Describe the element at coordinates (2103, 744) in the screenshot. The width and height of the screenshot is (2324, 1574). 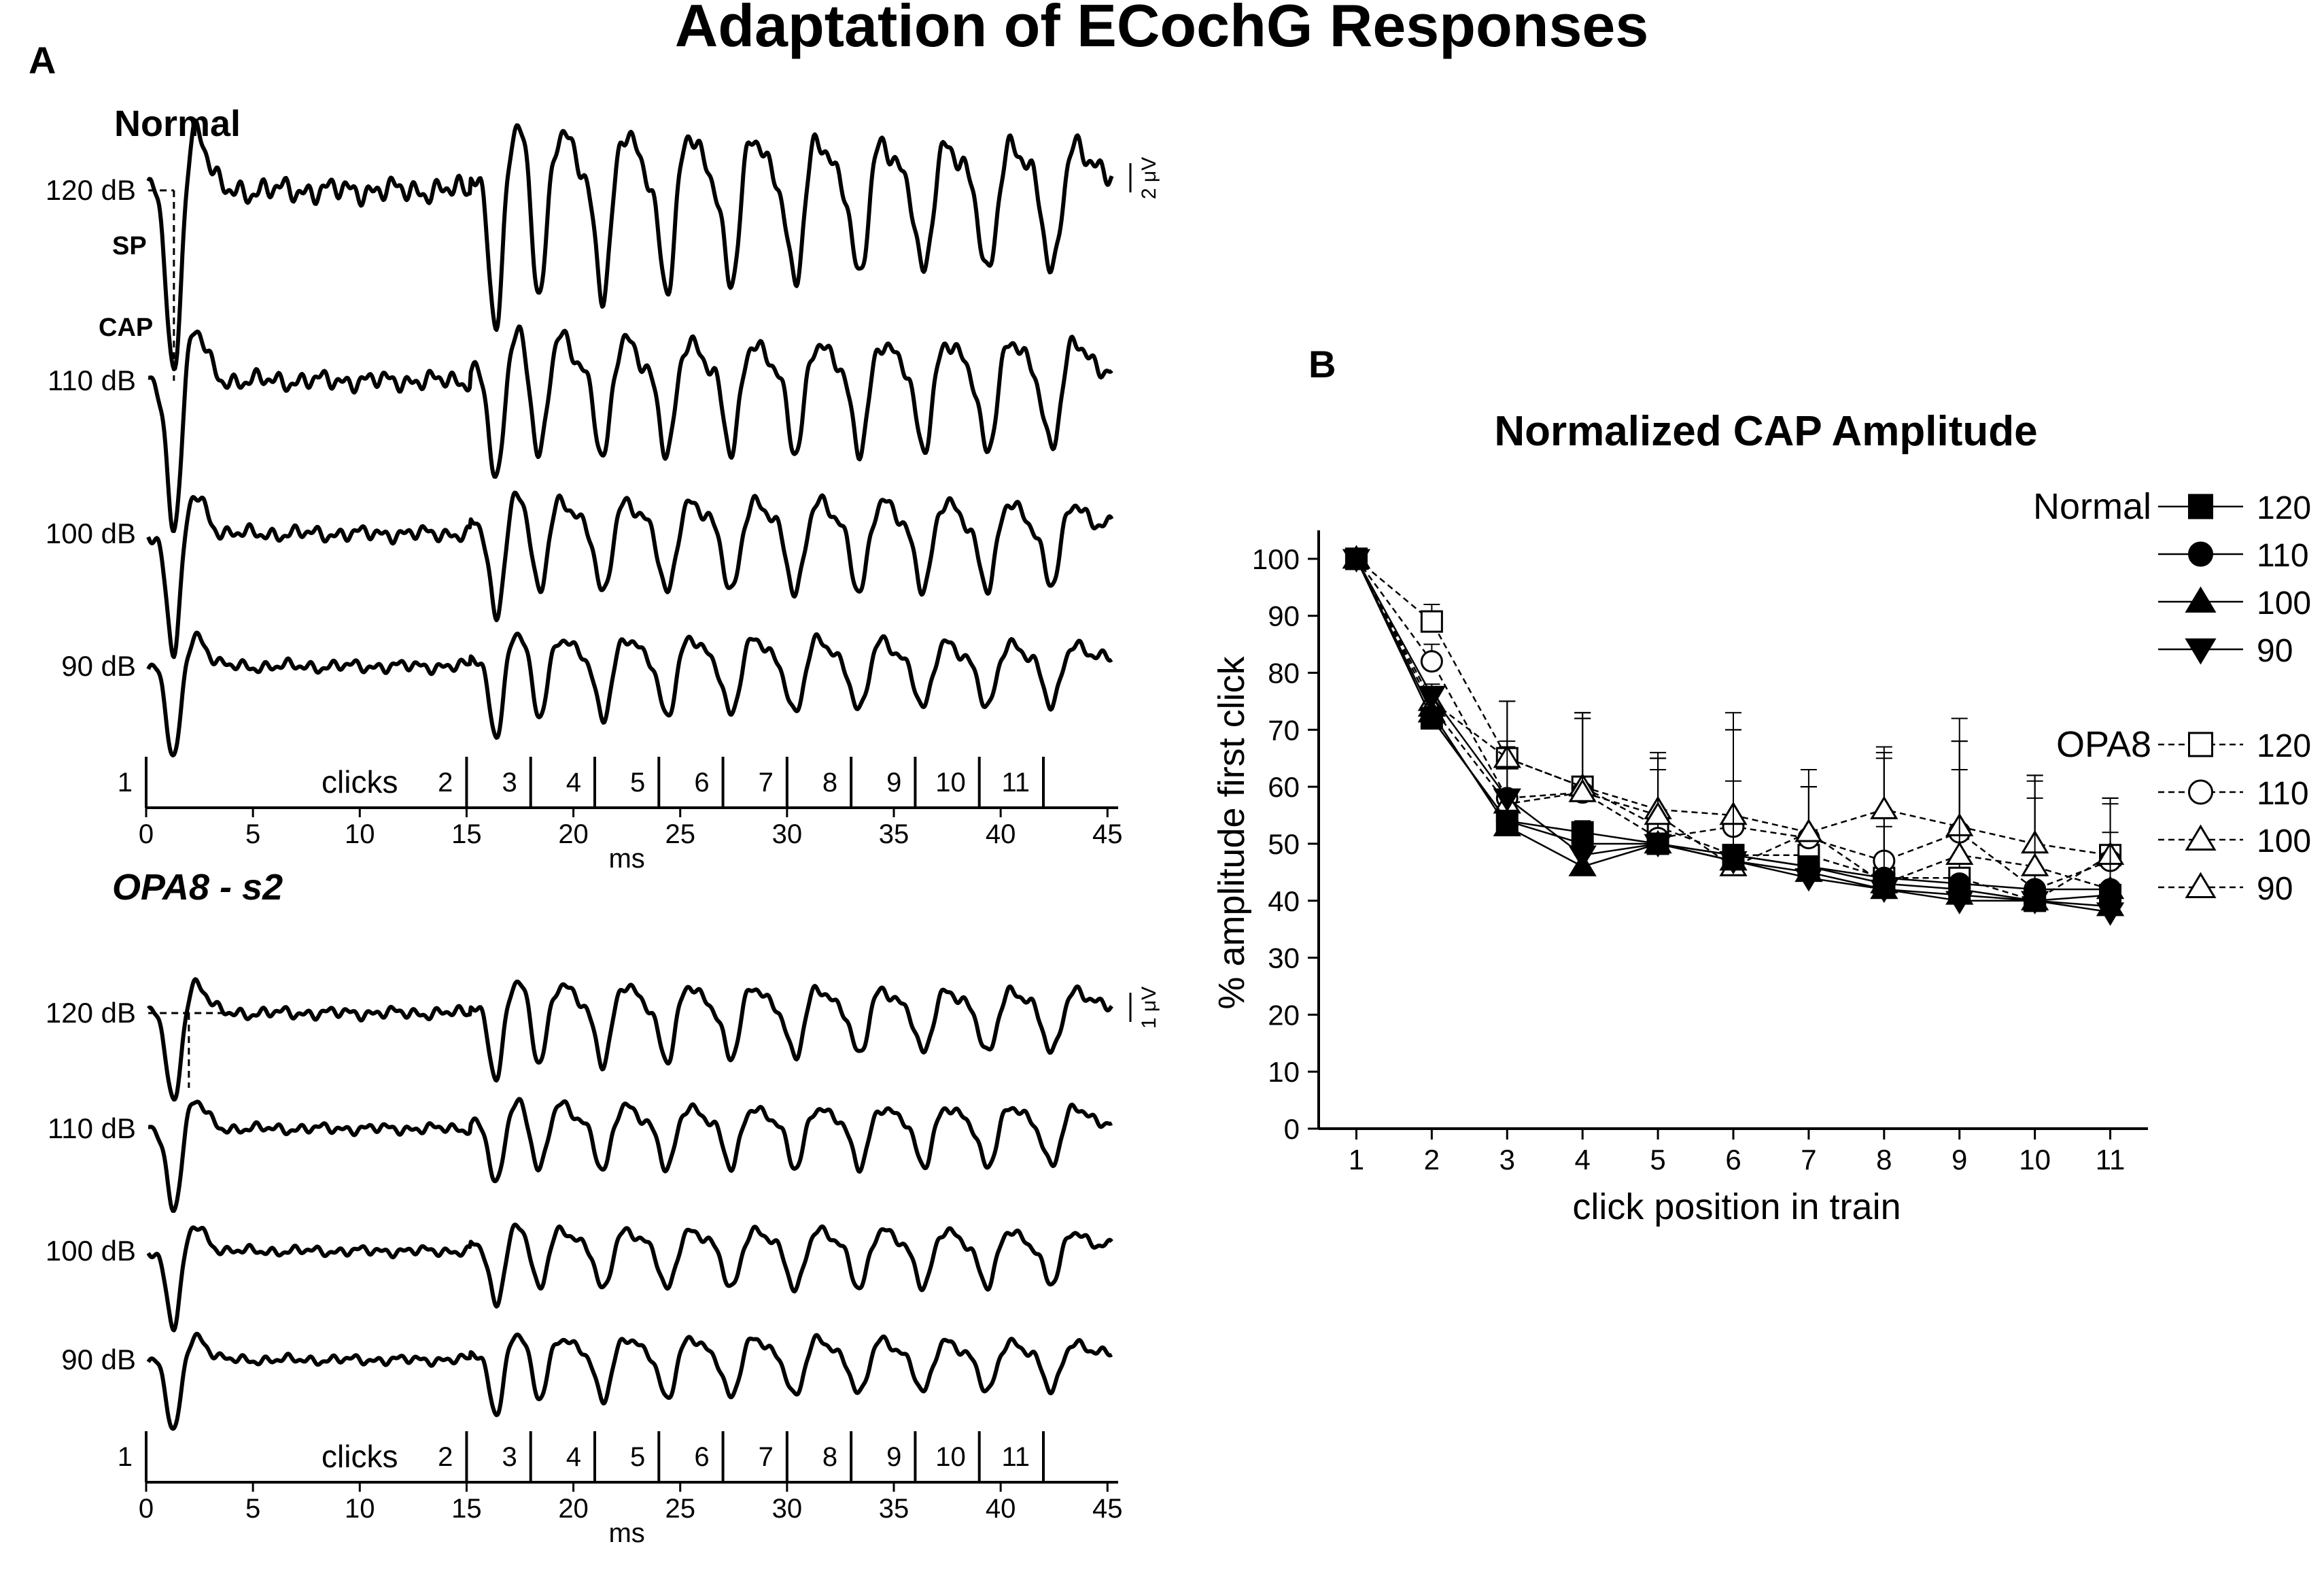
I see `legend-group-label: OPA8` at that location.